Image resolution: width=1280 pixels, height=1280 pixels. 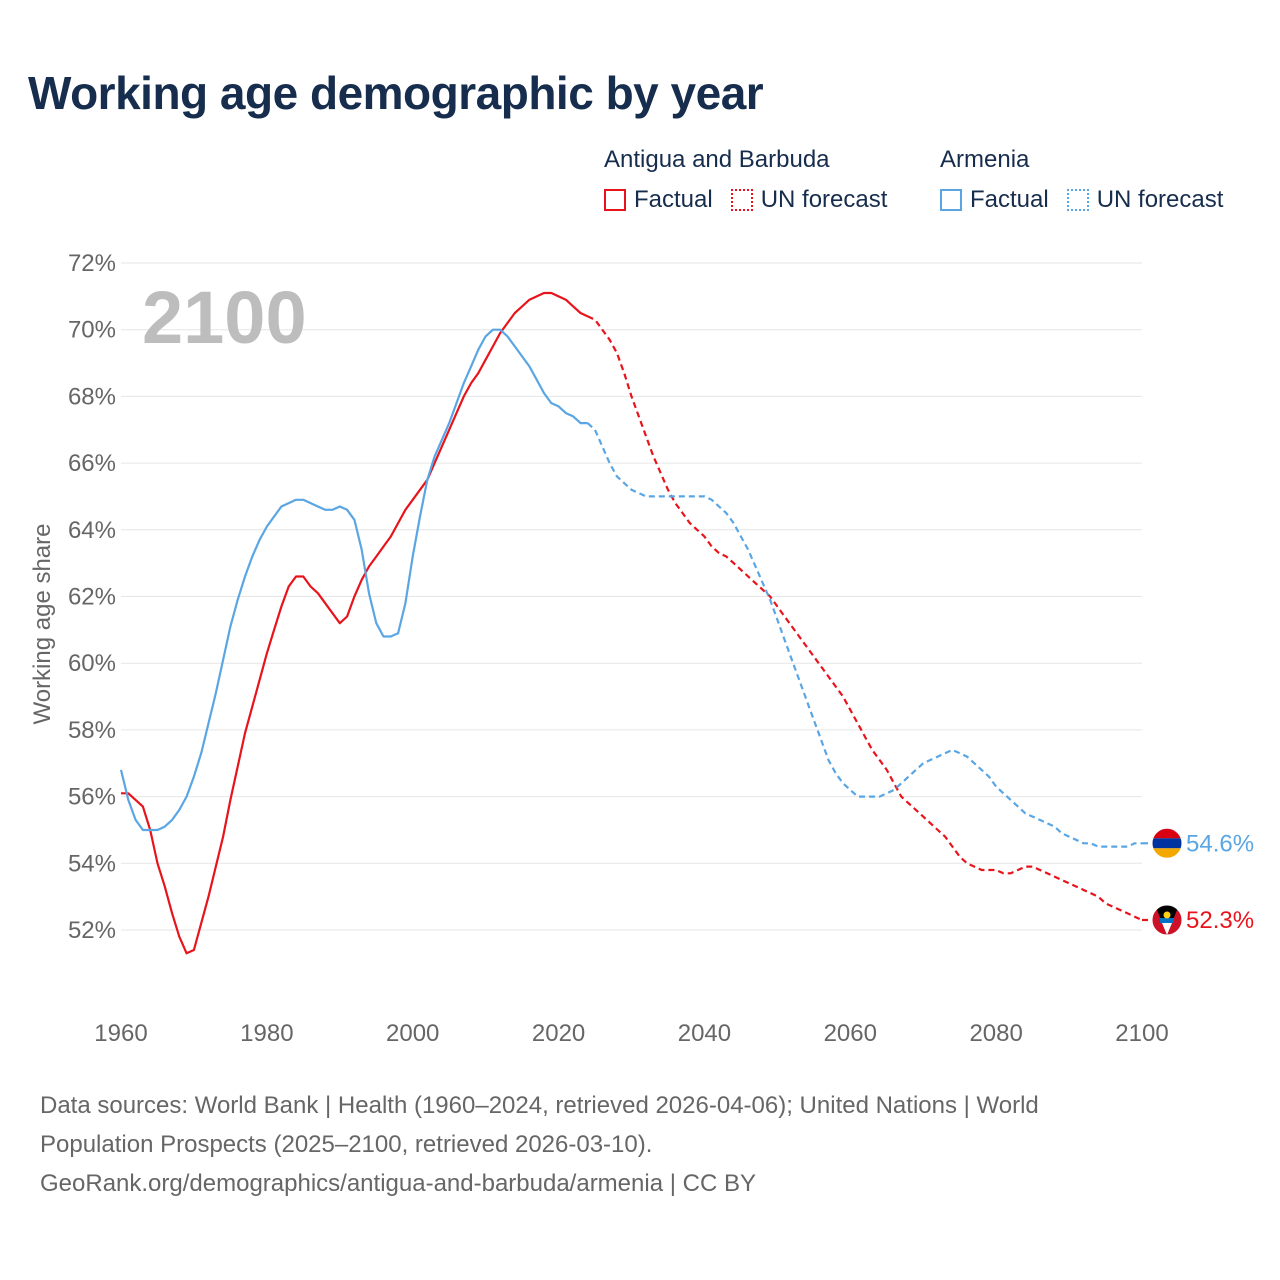 I want to click on y-tick-label: 66%, so click(x=92, y=463).